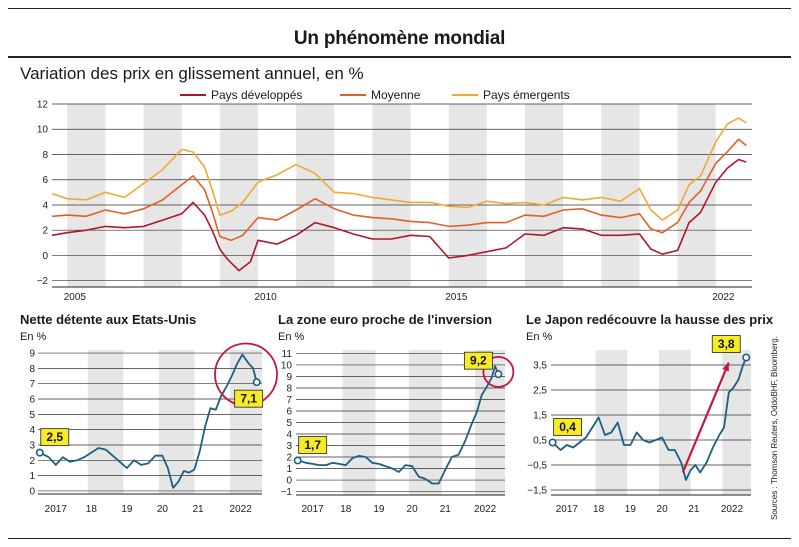 This screenshot has width=799, height=547. Describe the element at coordinates (32, 384) in the screenshot. I see `us-y-tick-label: 7` at that location.